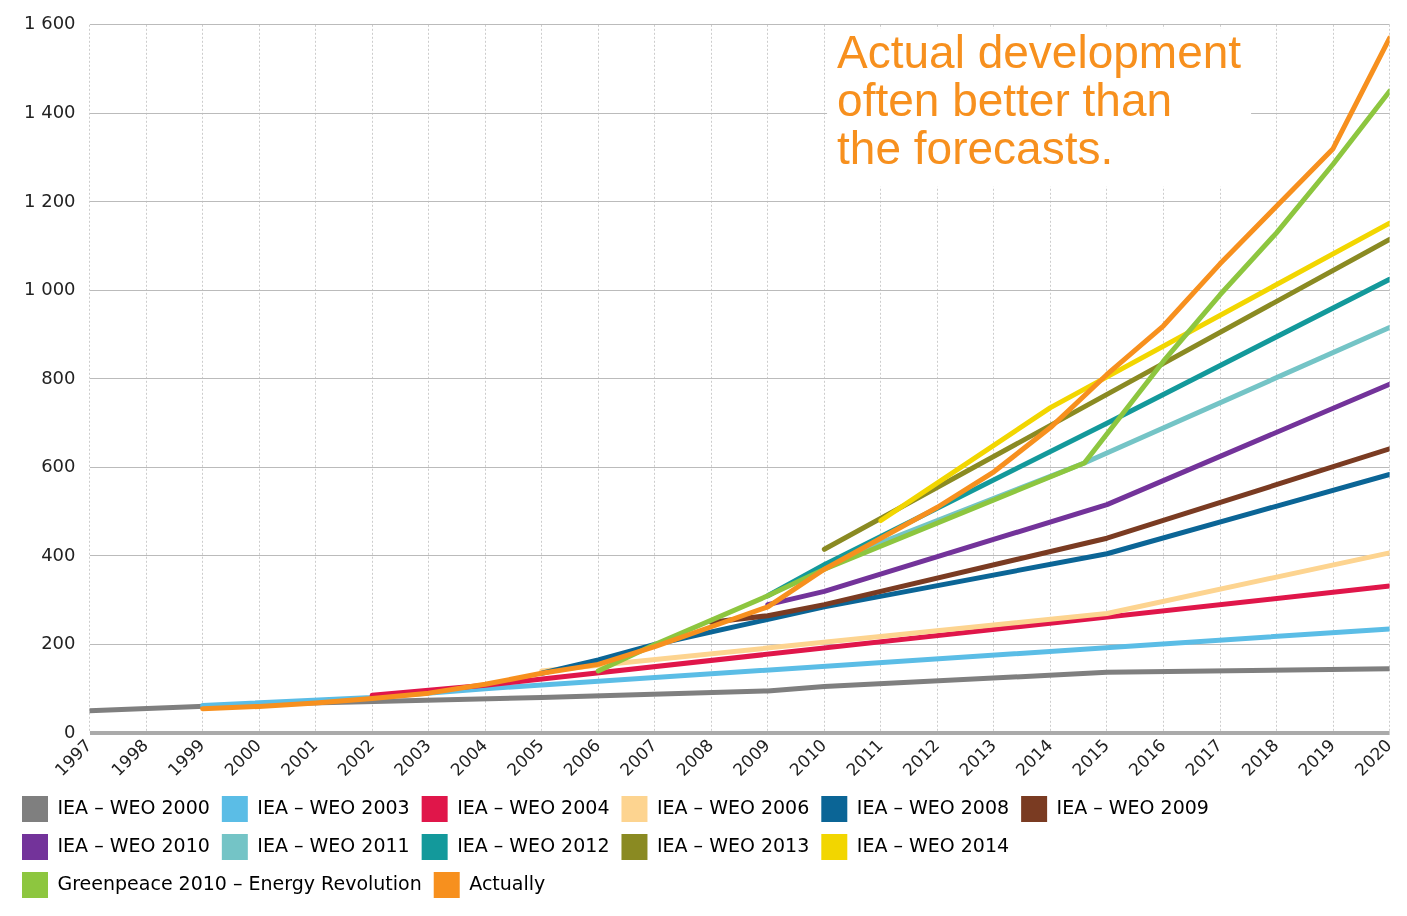 This screenshot has width=1407, height=916. What do you see at coordinates (1132, 806) in the screenshot?
I see `legend-label: IEA – WEO 2009` at bounding box center [1132, 806].